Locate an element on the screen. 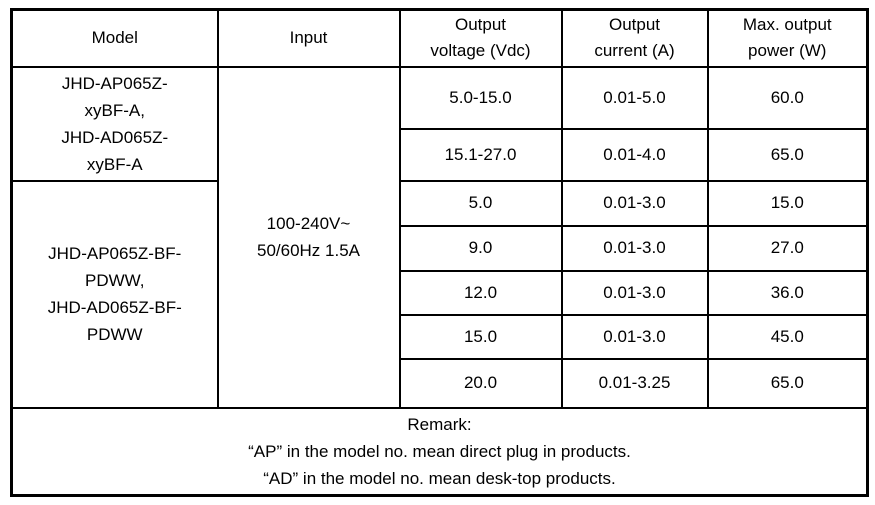  header-max-power-line1: Max. output is located at coordinates (787, 25).